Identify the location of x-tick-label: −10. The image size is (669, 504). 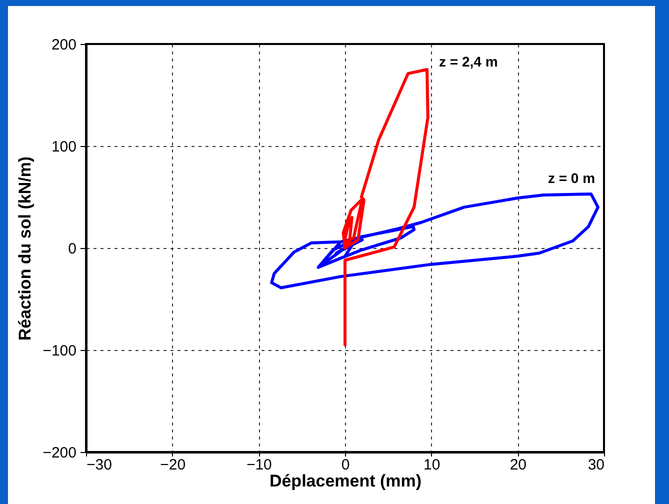
(259, 465).